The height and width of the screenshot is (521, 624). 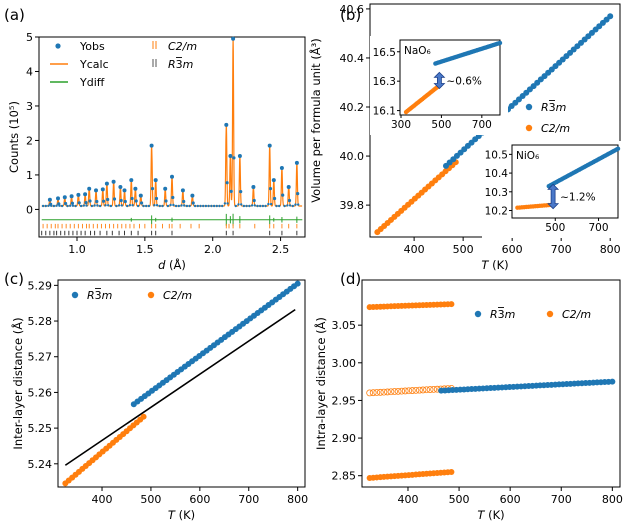 I want to click on x-axis-label: d (Å), so click(x=172, y=264).